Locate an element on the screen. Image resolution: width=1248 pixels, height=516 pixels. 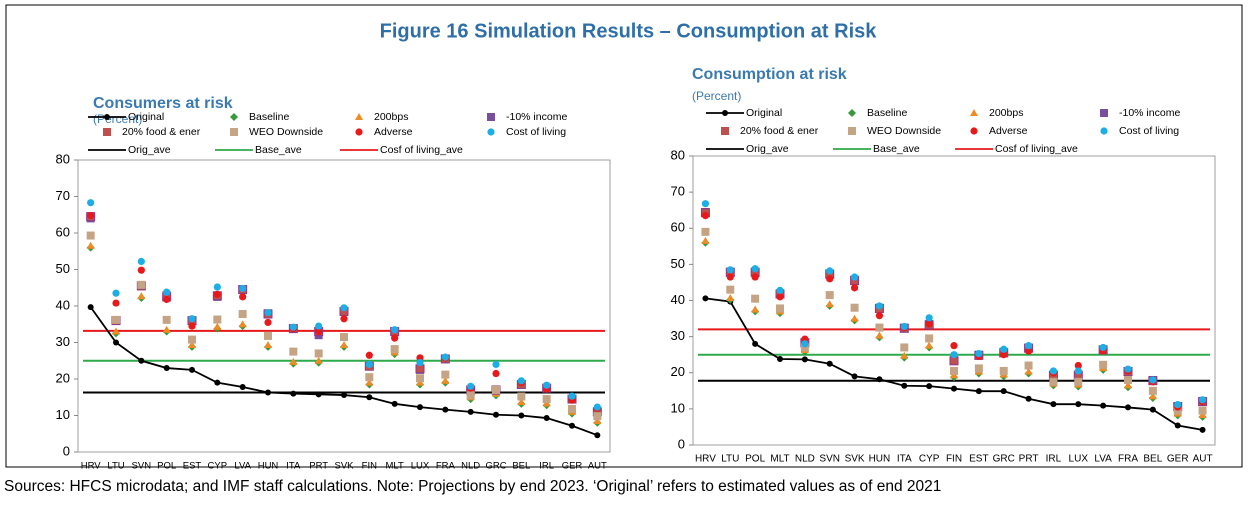
y-tick-label: 50 is located at coordinates (678, 263).